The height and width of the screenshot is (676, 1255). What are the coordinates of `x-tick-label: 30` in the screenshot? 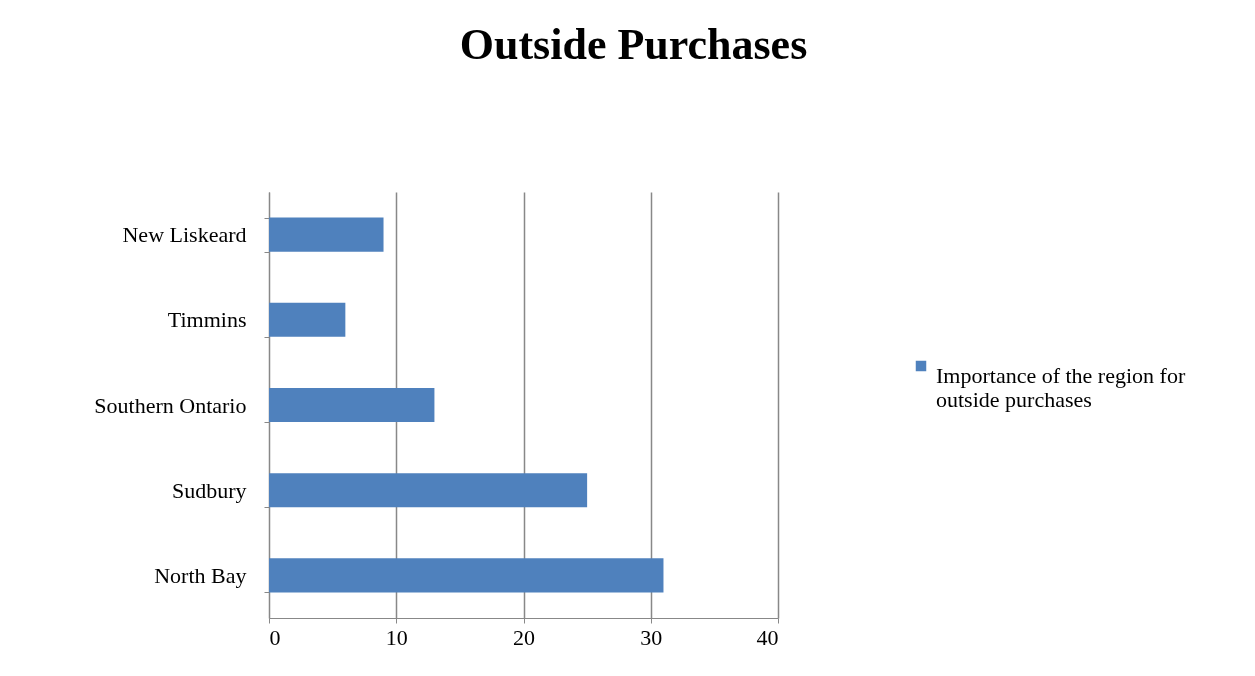 It's located at (651, 637).